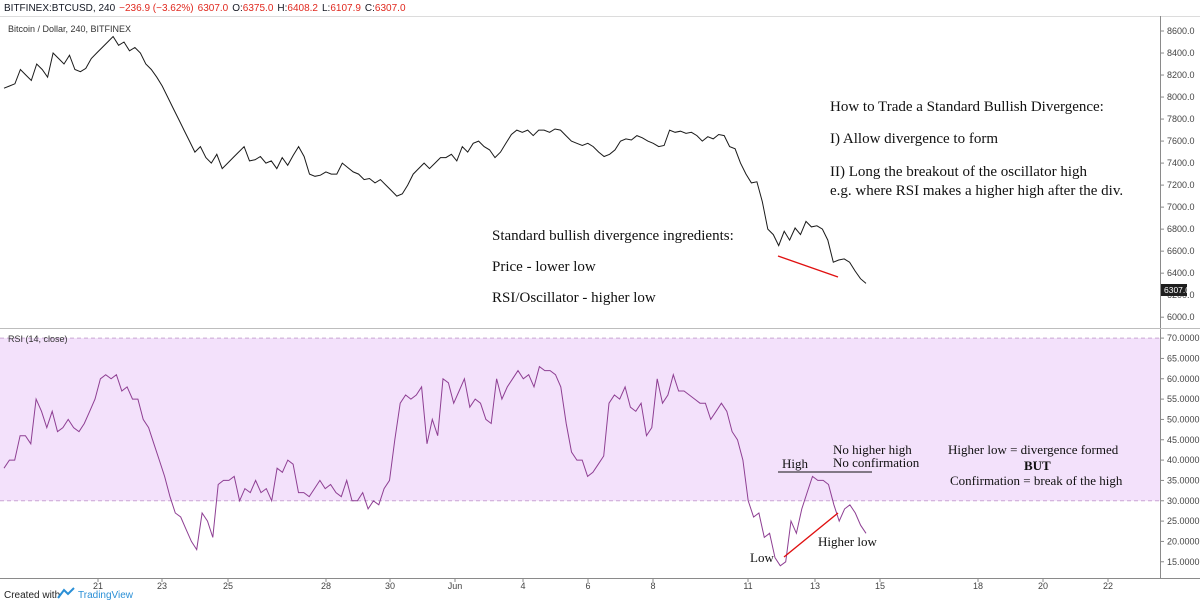 This screenshot has width=1200, height=608. Describe the element at coordinates (106, 595) in the screenshot. I see `footer-brand: TradingView` at that location.